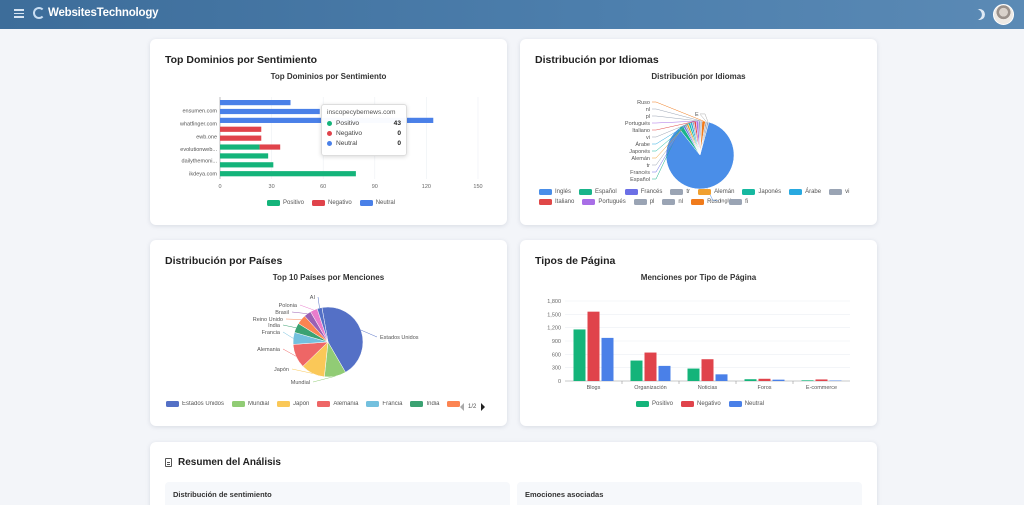 This screenshot has width=1024, height=505. What do you see at coordinates (706, 202) in the screenshot?
I see `legend-item: Ruso` at bounding box center [706, 202].